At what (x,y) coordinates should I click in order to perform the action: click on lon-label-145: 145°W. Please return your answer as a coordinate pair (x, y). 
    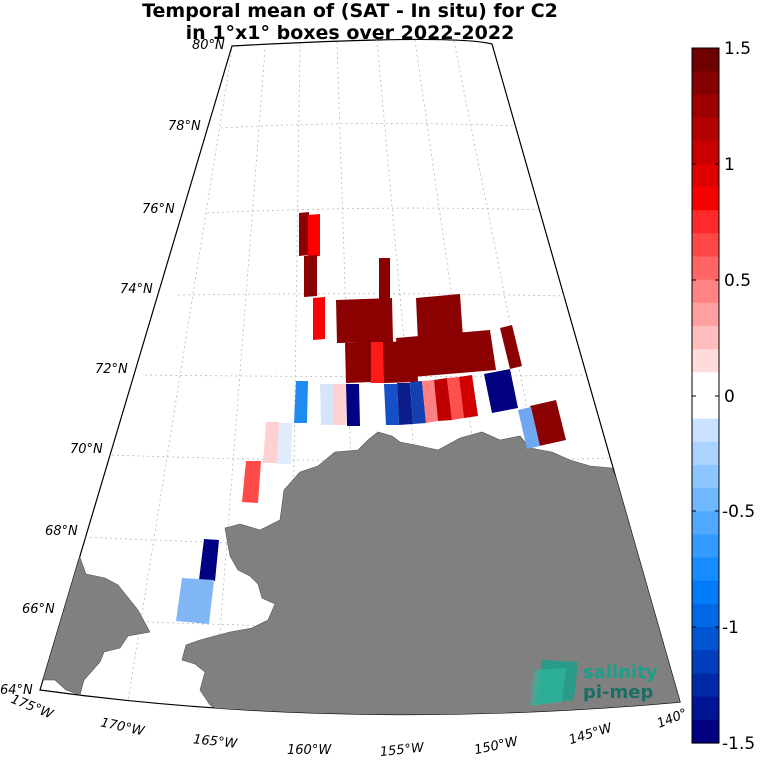
    Looking at the image, I should click on (591, 734).